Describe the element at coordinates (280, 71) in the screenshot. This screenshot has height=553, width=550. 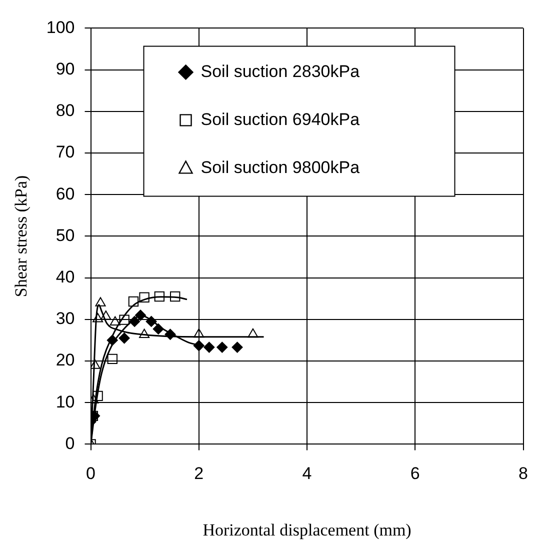
I see `legend-label: Soil suction 2830kPa` at that location.